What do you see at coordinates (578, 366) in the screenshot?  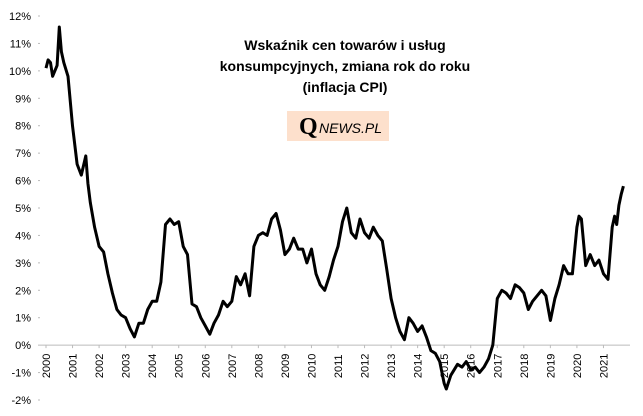 I see `x-tick-label: 2020` at bounding box center [578, 366].